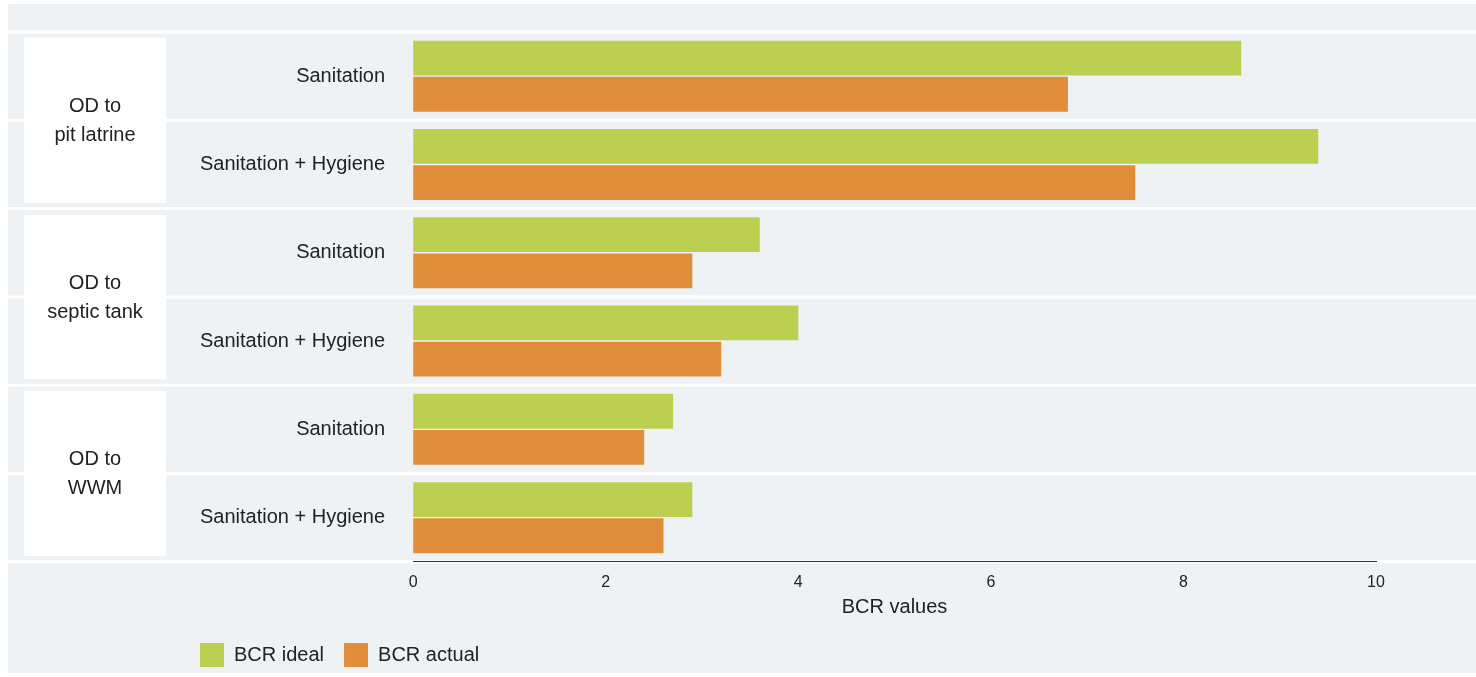 The width and height of the screenshot is (1476, 677). I want to click on text: OD to septic tank, so click(95, 297).